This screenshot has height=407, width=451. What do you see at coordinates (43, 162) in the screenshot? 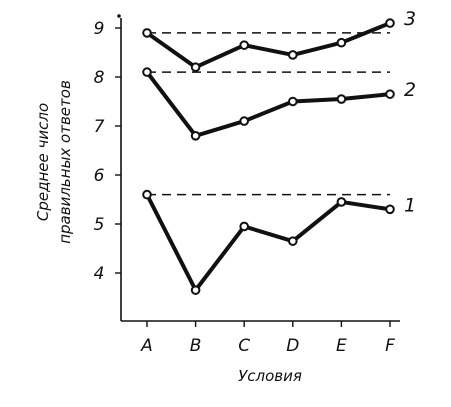
I see `y-axis-title-line-1: Среднее число` at bounding box center [43, 162].